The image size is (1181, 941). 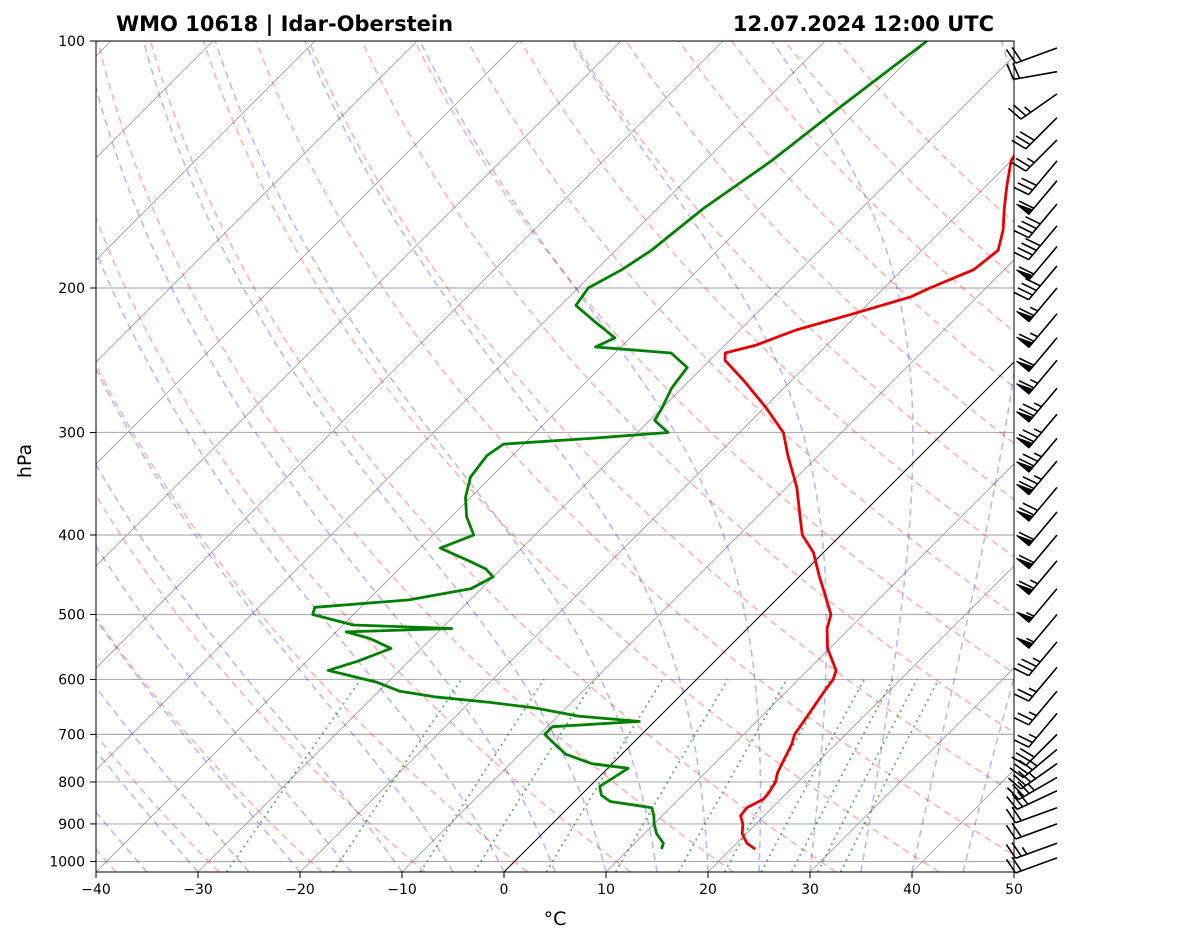 What do you see at coordinates (198, 890) in the screenshot?
I see `x-tick-label: −30` at bounding box center [198, 890].